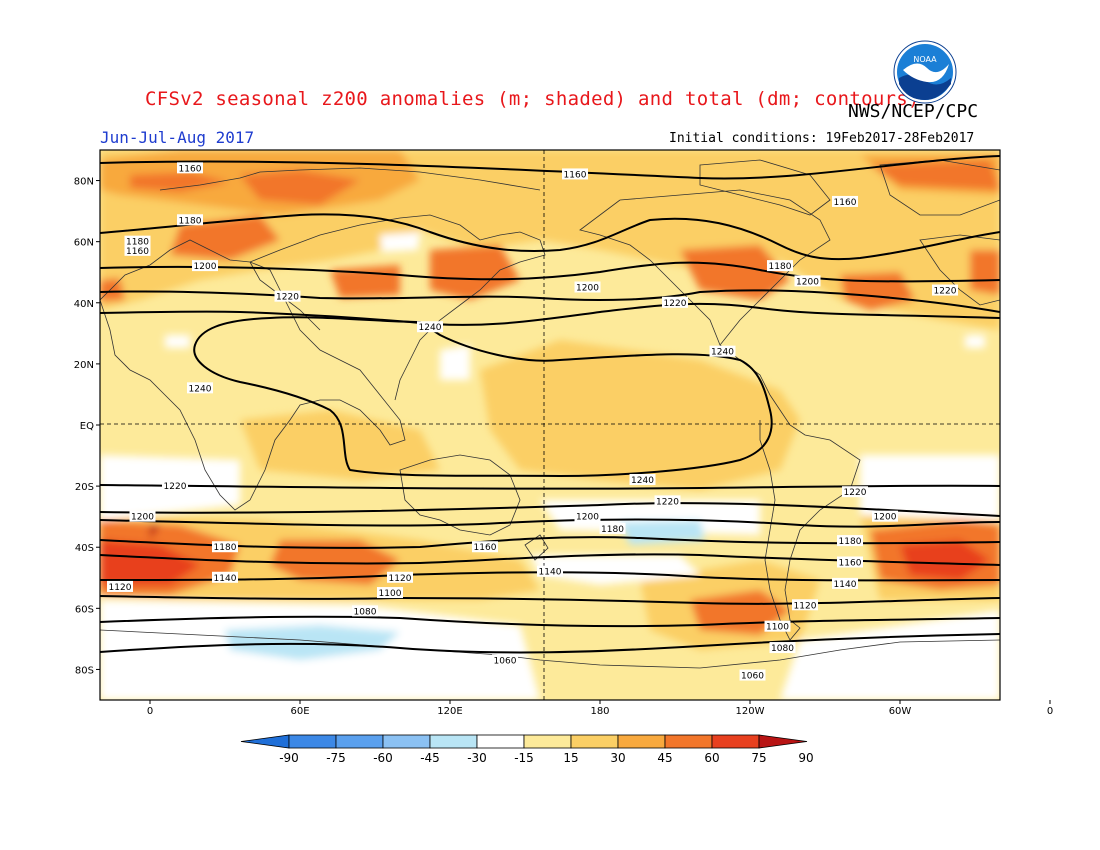 Image resolution: width=1100 pixels, height=850 pixels. I want to click on colorbar-tick-label: 30, so click(617, 758).